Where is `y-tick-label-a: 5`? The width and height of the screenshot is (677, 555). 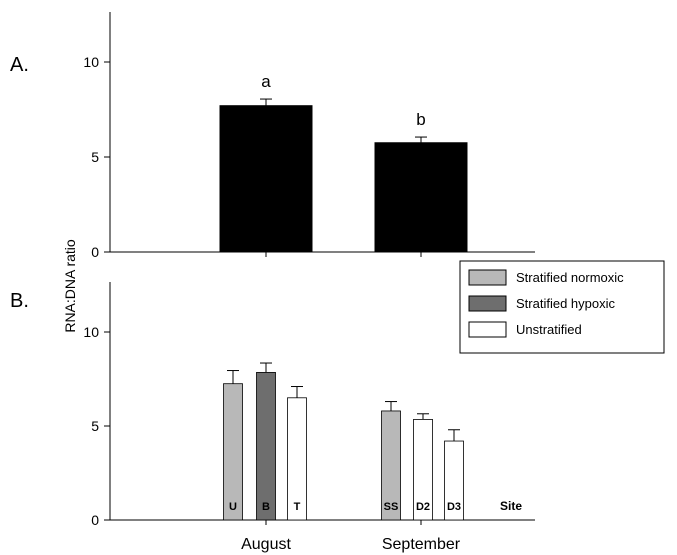
y-tick-label-a: 5 is located at coordinates (95, 157).